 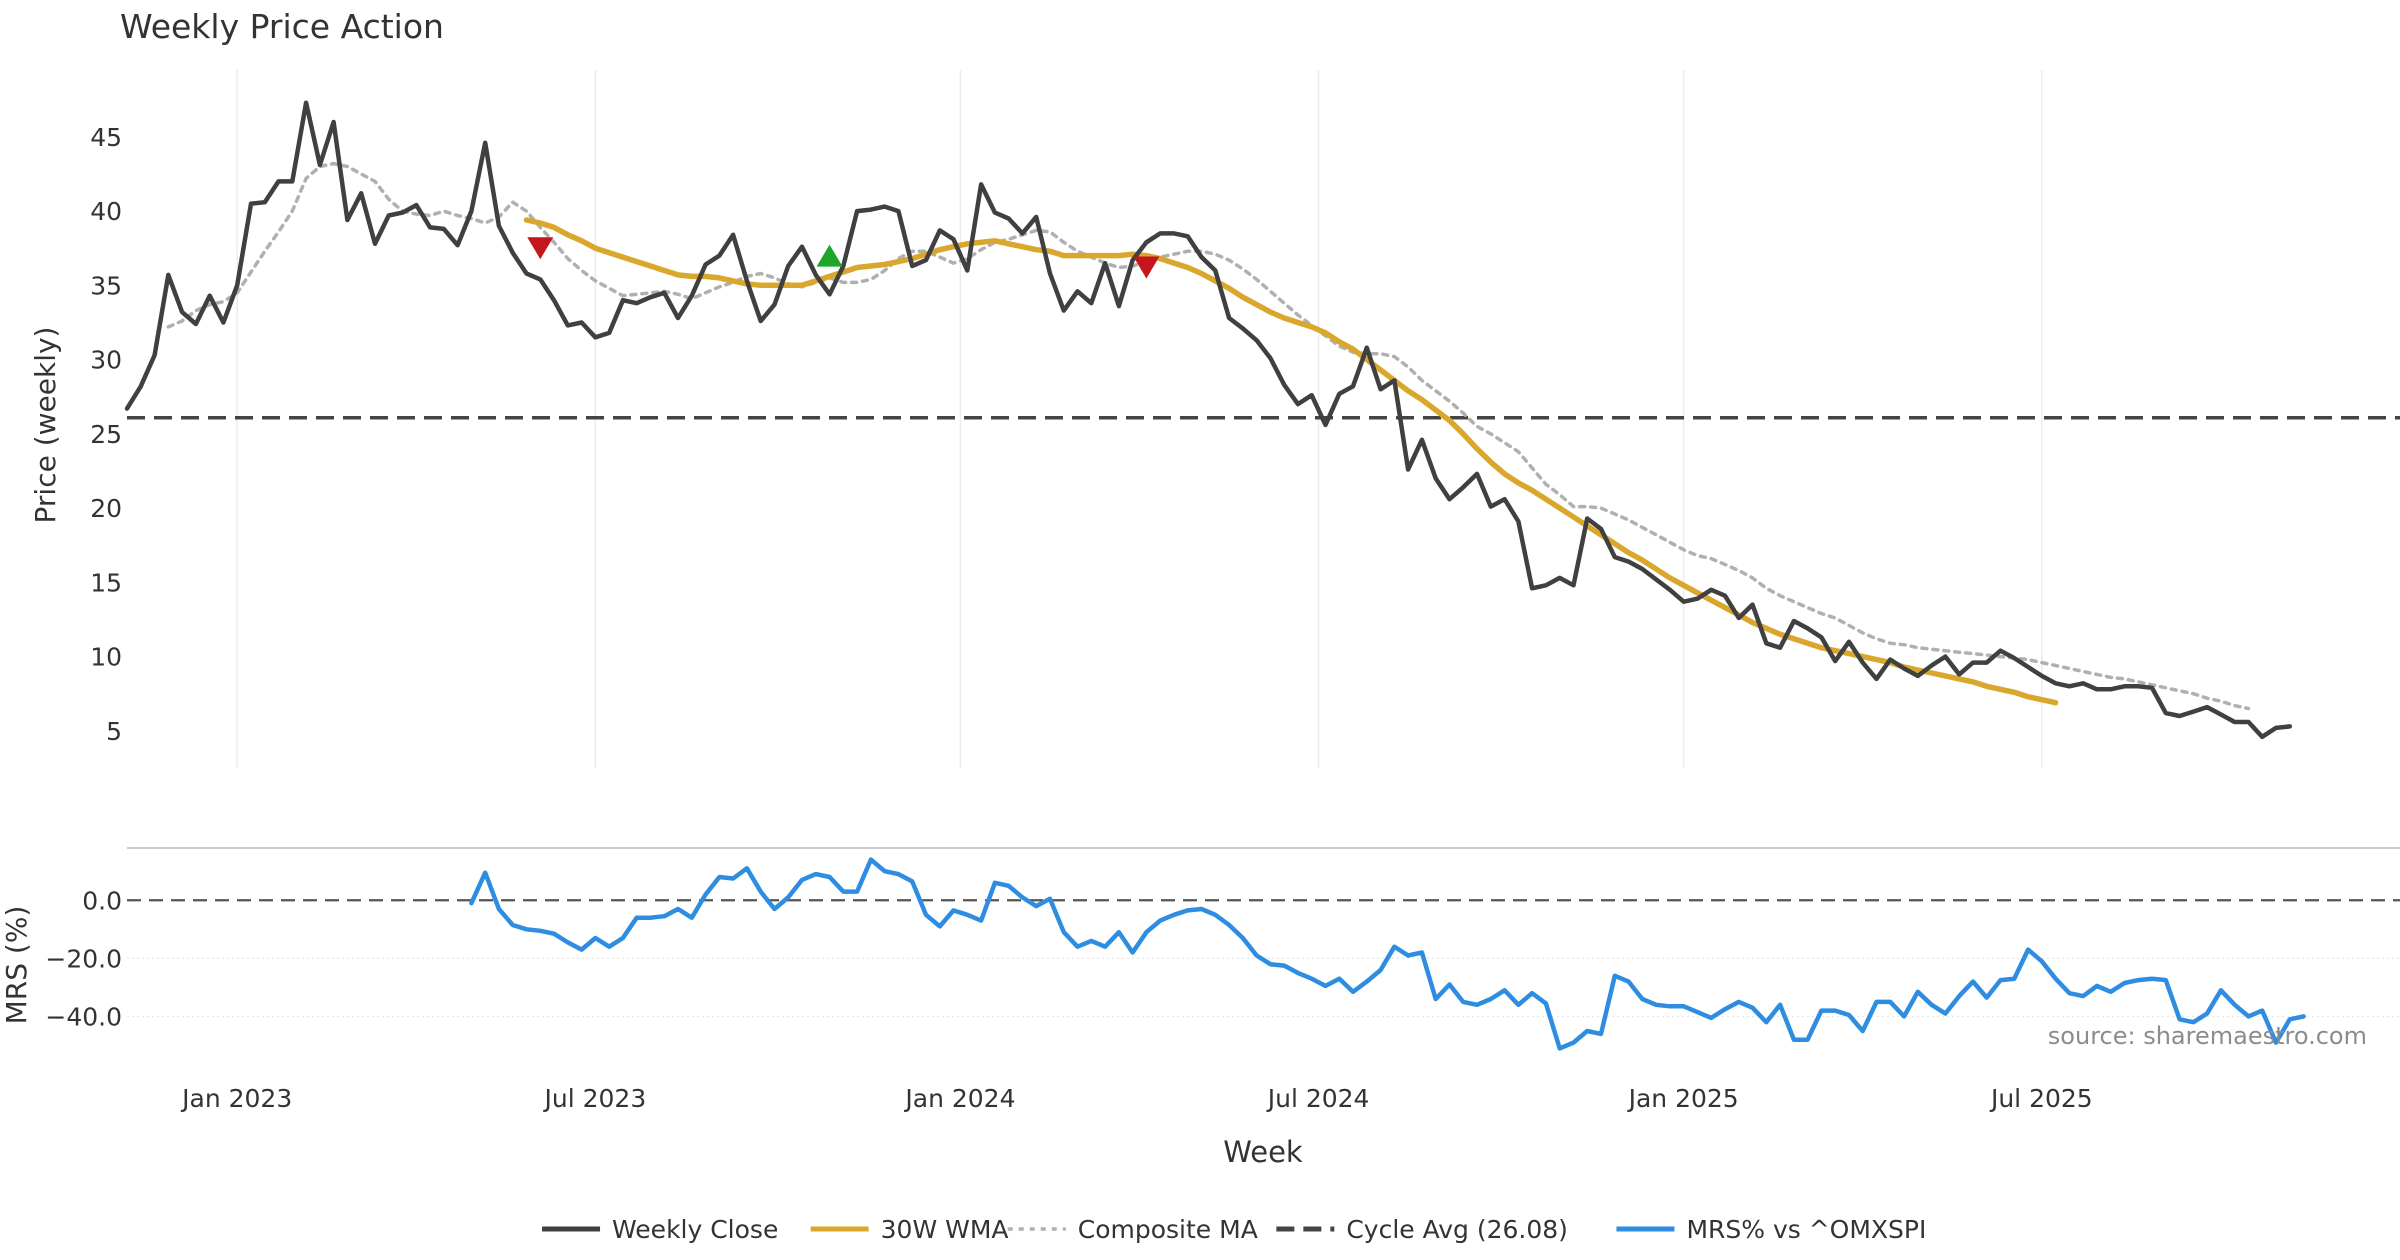 What do you see at coordinates (1387, 954) in the screenshot?
I see `mrs-line` at bounding box center [1387, 954].